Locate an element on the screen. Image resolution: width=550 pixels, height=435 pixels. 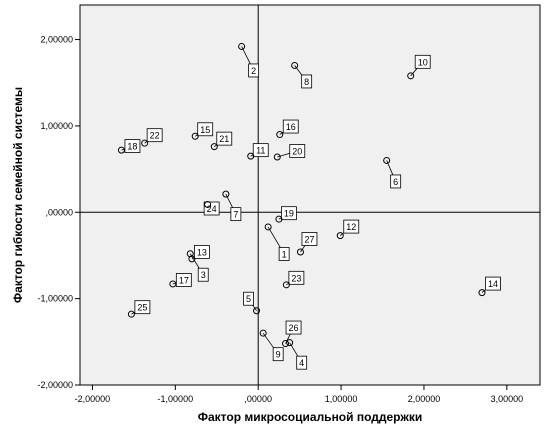
y-tick-label: ,00000 is located at coordinates (59, 212).